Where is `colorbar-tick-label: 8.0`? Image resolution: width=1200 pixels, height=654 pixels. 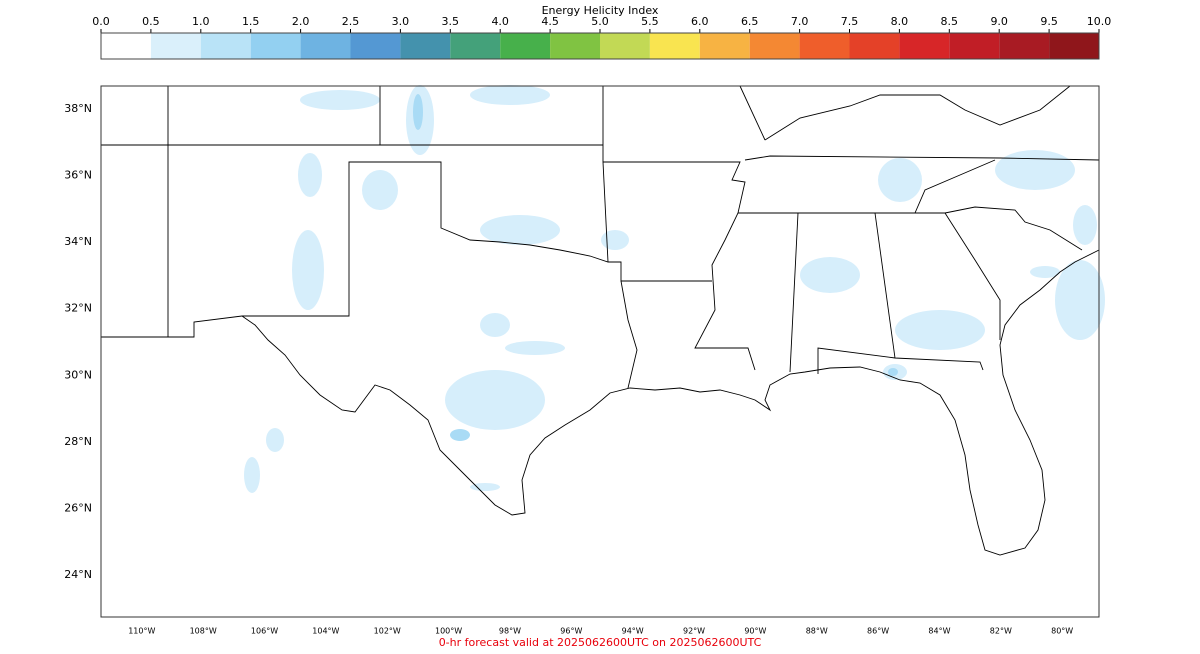
colorbar-tick-label: 8.0 is located at coordinates (900, 21).